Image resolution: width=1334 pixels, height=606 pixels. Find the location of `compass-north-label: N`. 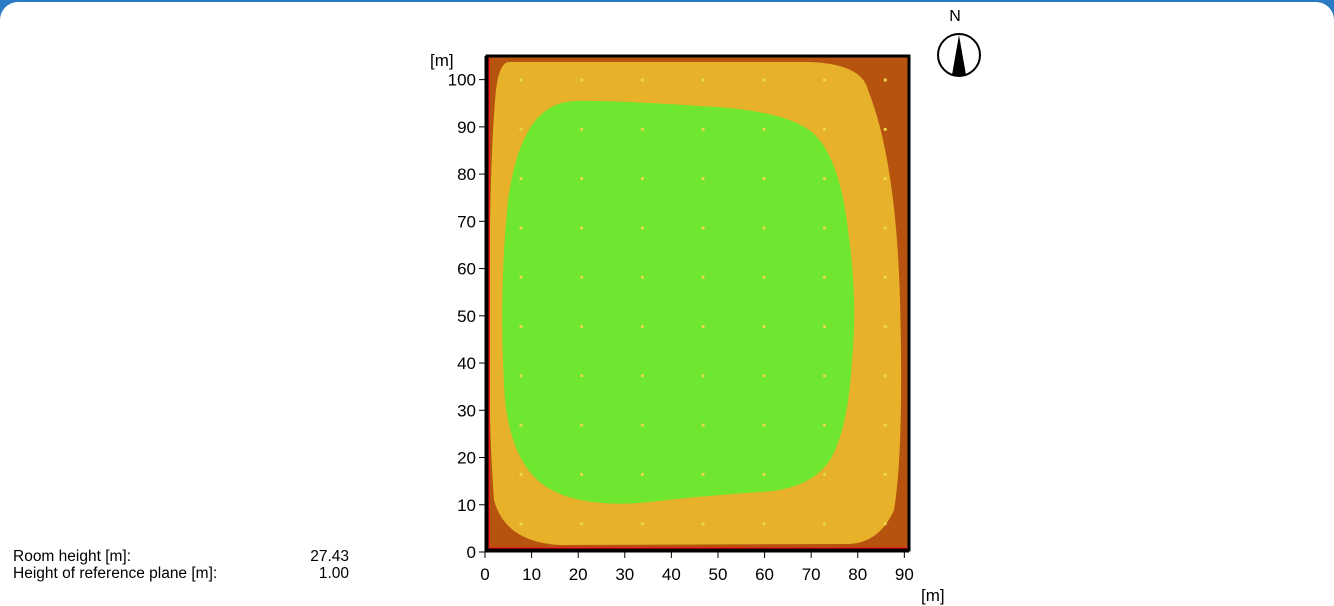

compass-north-label: N is located at coordinates (955, 16).